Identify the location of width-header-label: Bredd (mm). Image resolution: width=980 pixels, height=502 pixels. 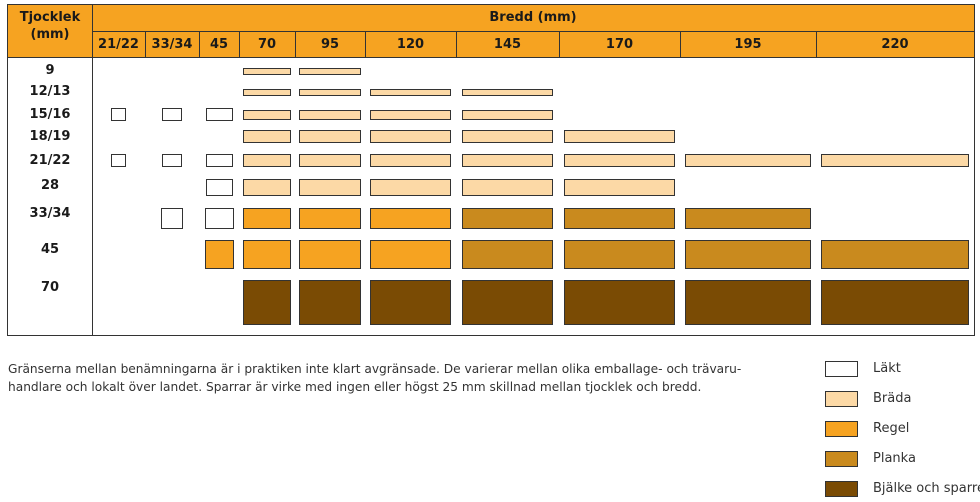
(533, 17).